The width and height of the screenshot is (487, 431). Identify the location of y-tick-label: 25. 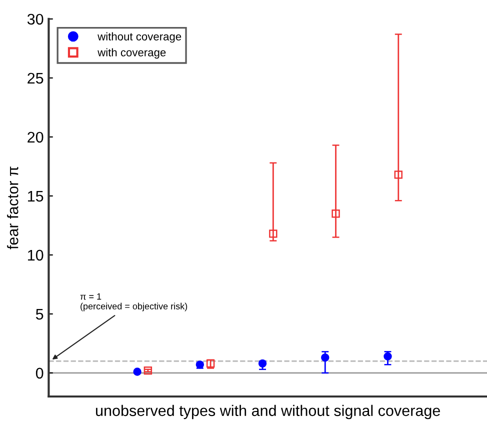
(36, 78).